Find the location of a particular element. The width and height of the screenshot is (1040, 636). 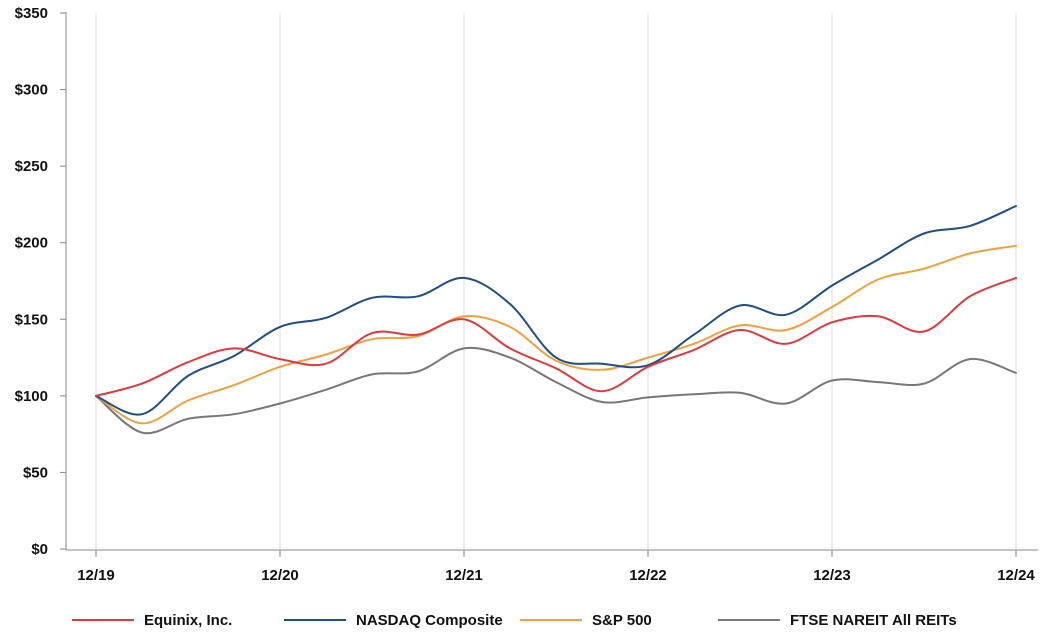

y-tick-label: $250 is located at coordinates (31, 166).